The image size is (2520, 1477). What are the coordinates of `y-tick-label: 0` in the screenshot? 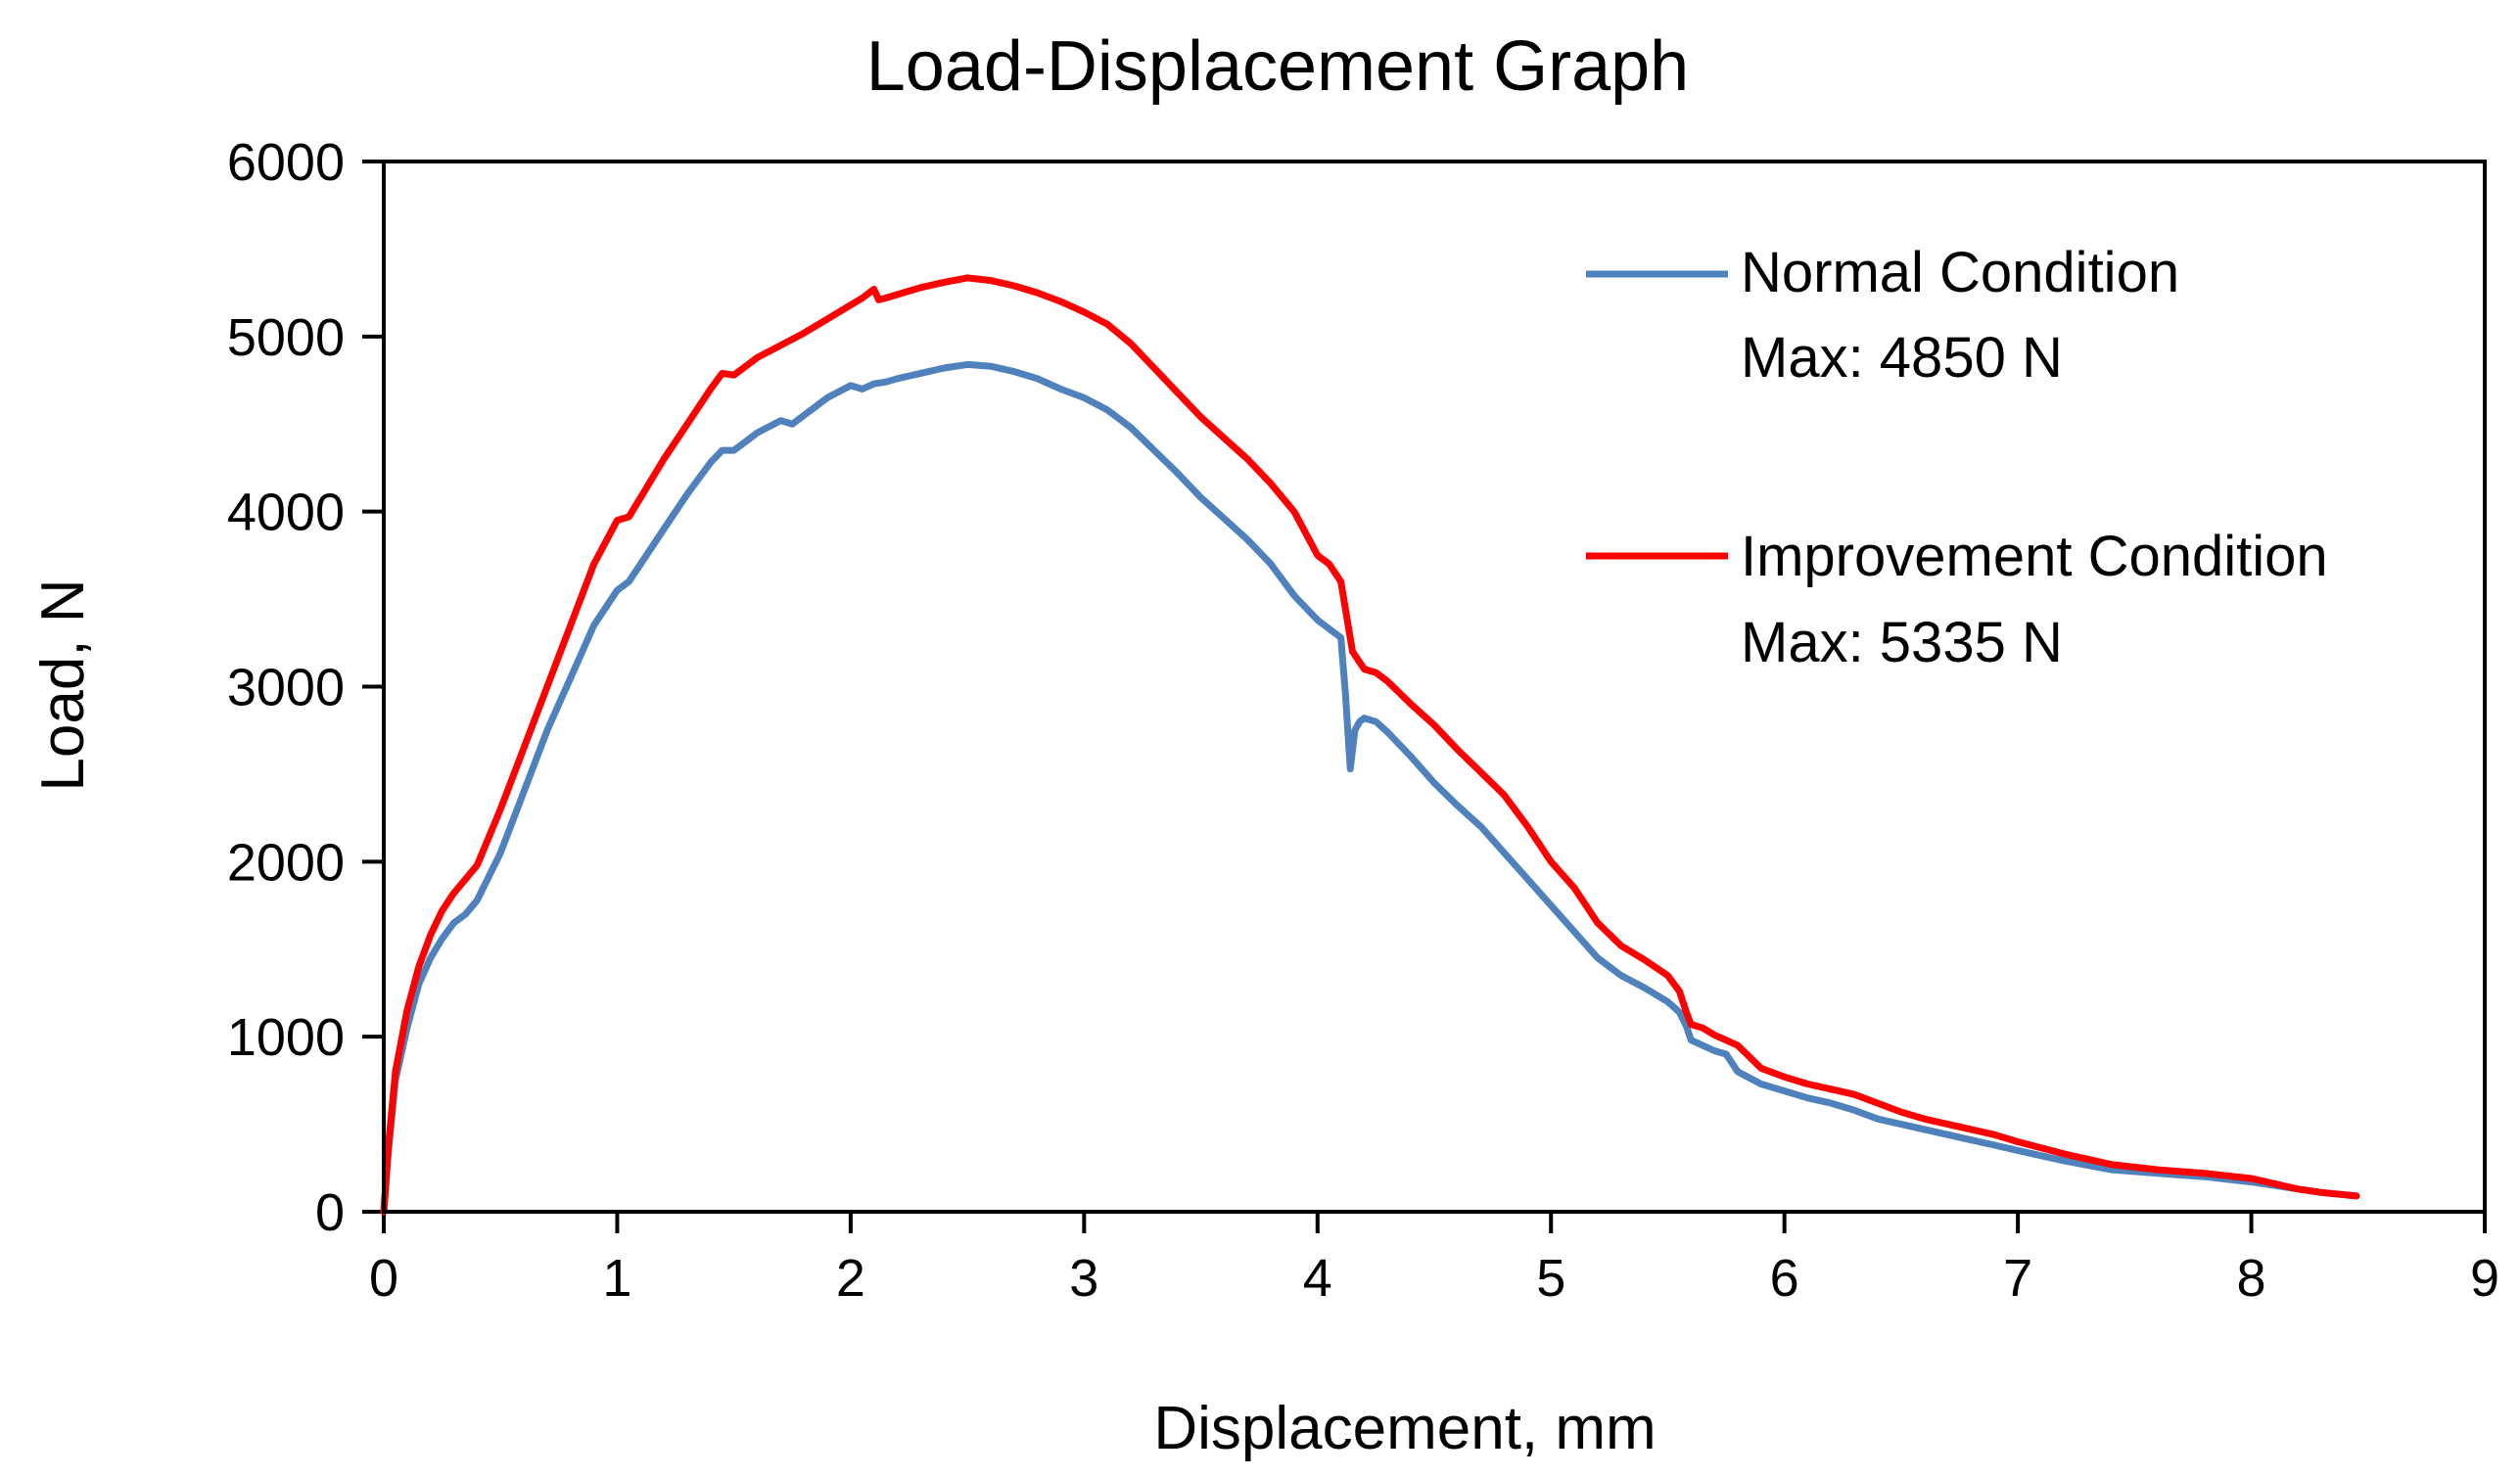 It's located at (330, 1212).